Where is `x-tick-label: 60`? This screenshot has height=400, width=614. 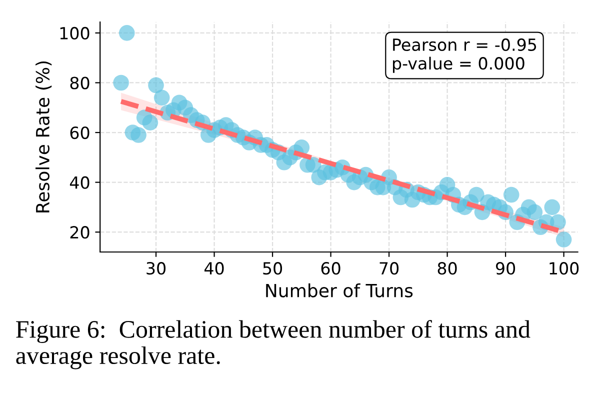 x-tick-label: 60 is located at coordinates (330, 268).